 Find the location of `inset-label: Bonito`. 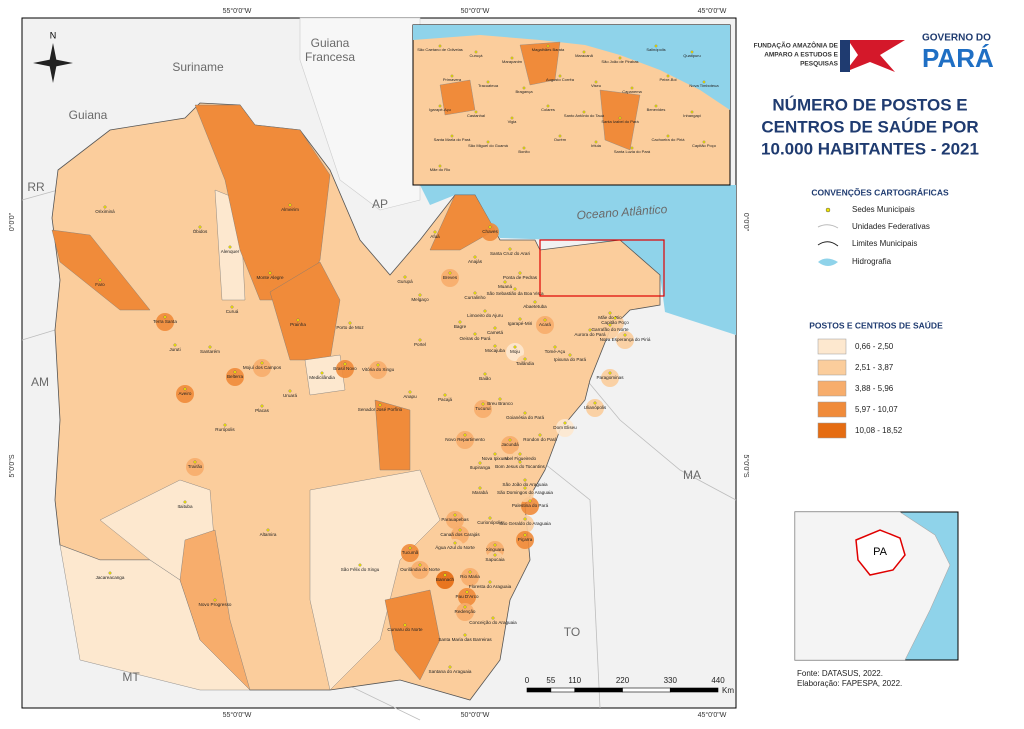

inset-label: Bonito is located at coordinates (524, 151).